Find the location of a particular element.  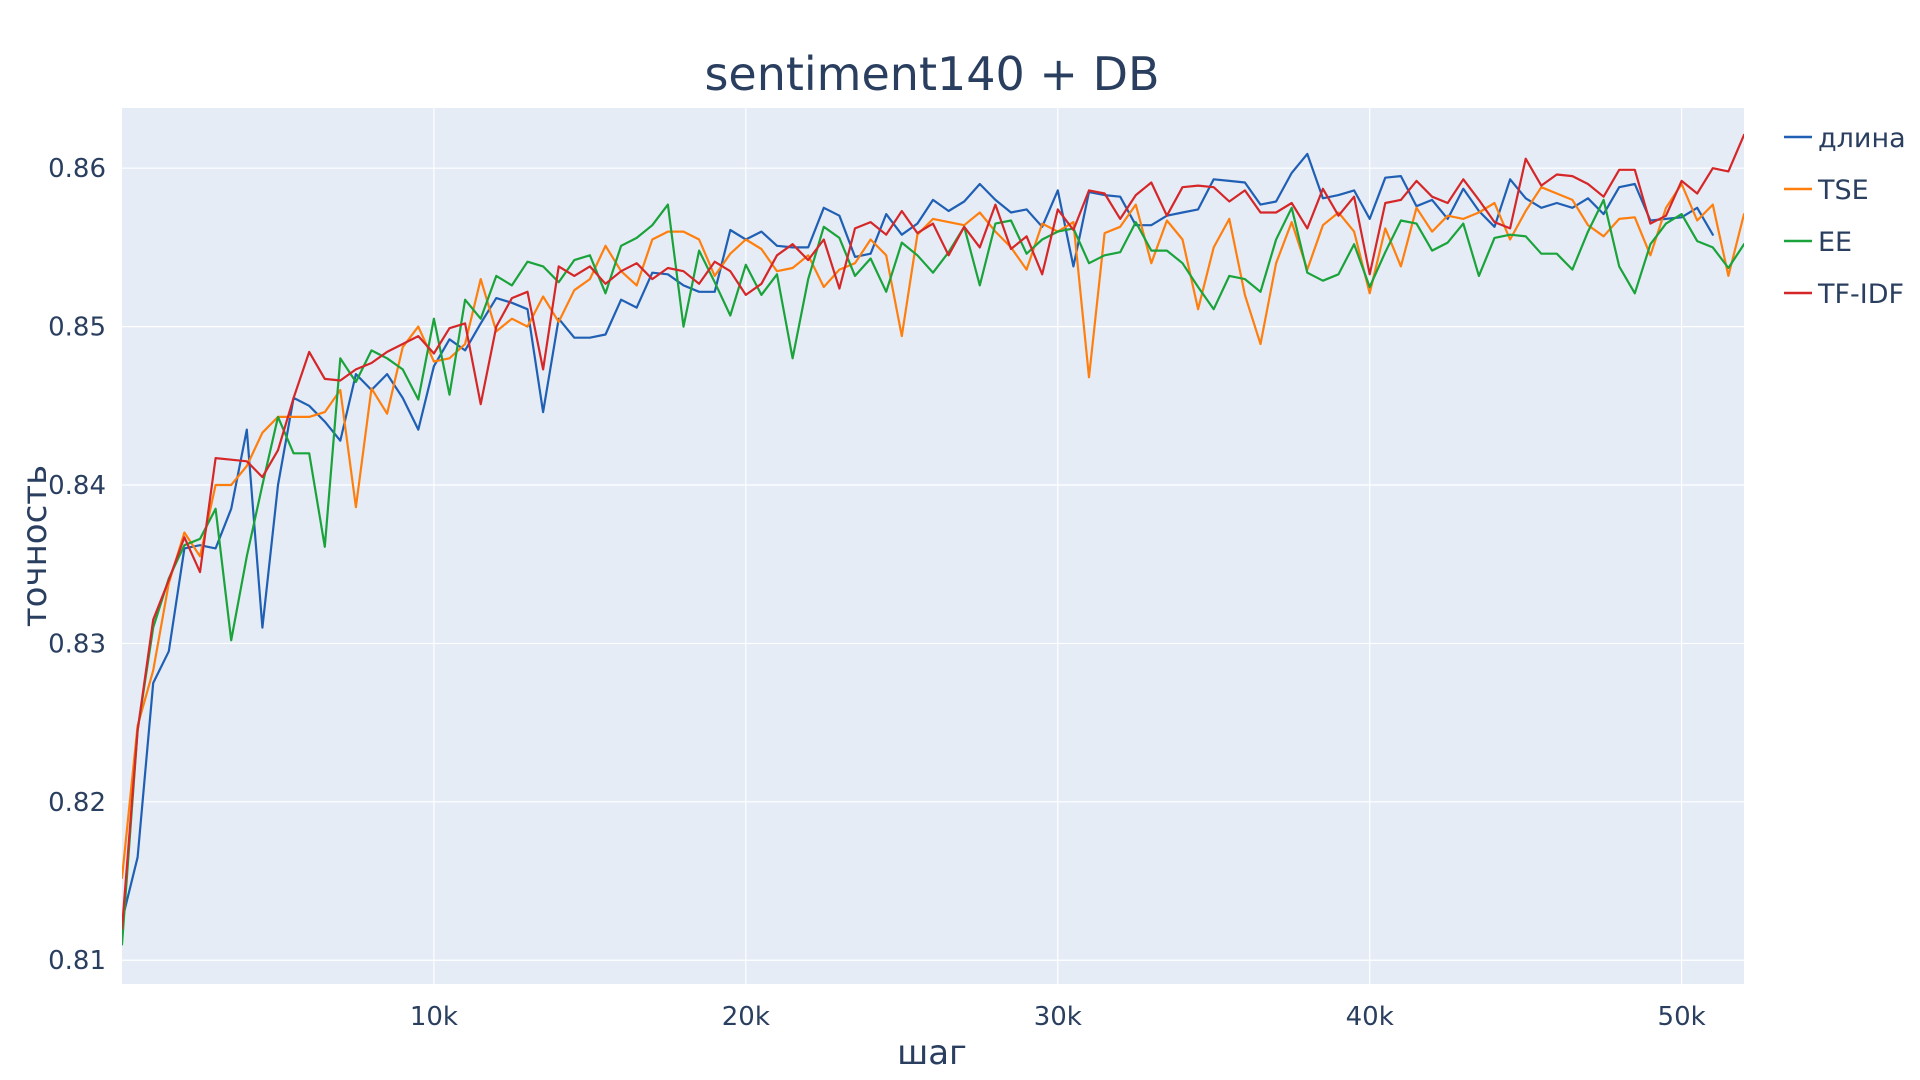

legend-label: TSE is located at coordinates (1843, 190).